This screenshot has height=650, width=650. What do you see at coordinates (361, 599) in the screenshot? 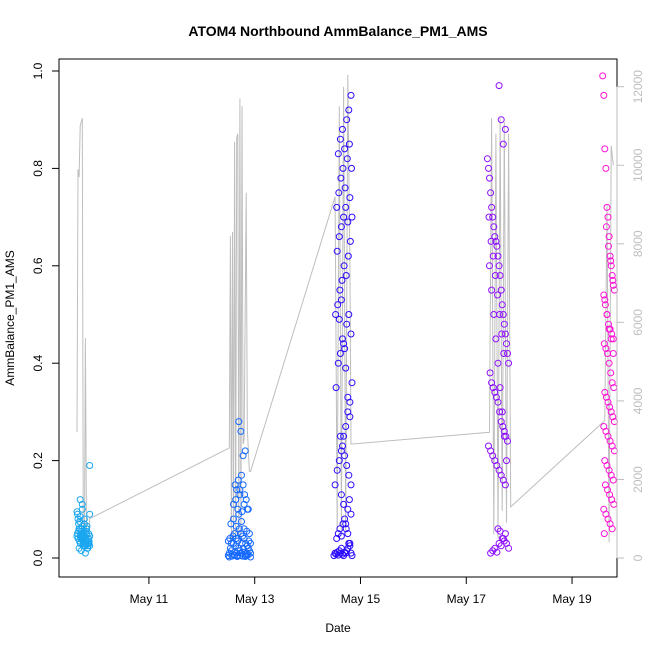
I see `x-tick-label: May 15` at bounding box center [361, 599].